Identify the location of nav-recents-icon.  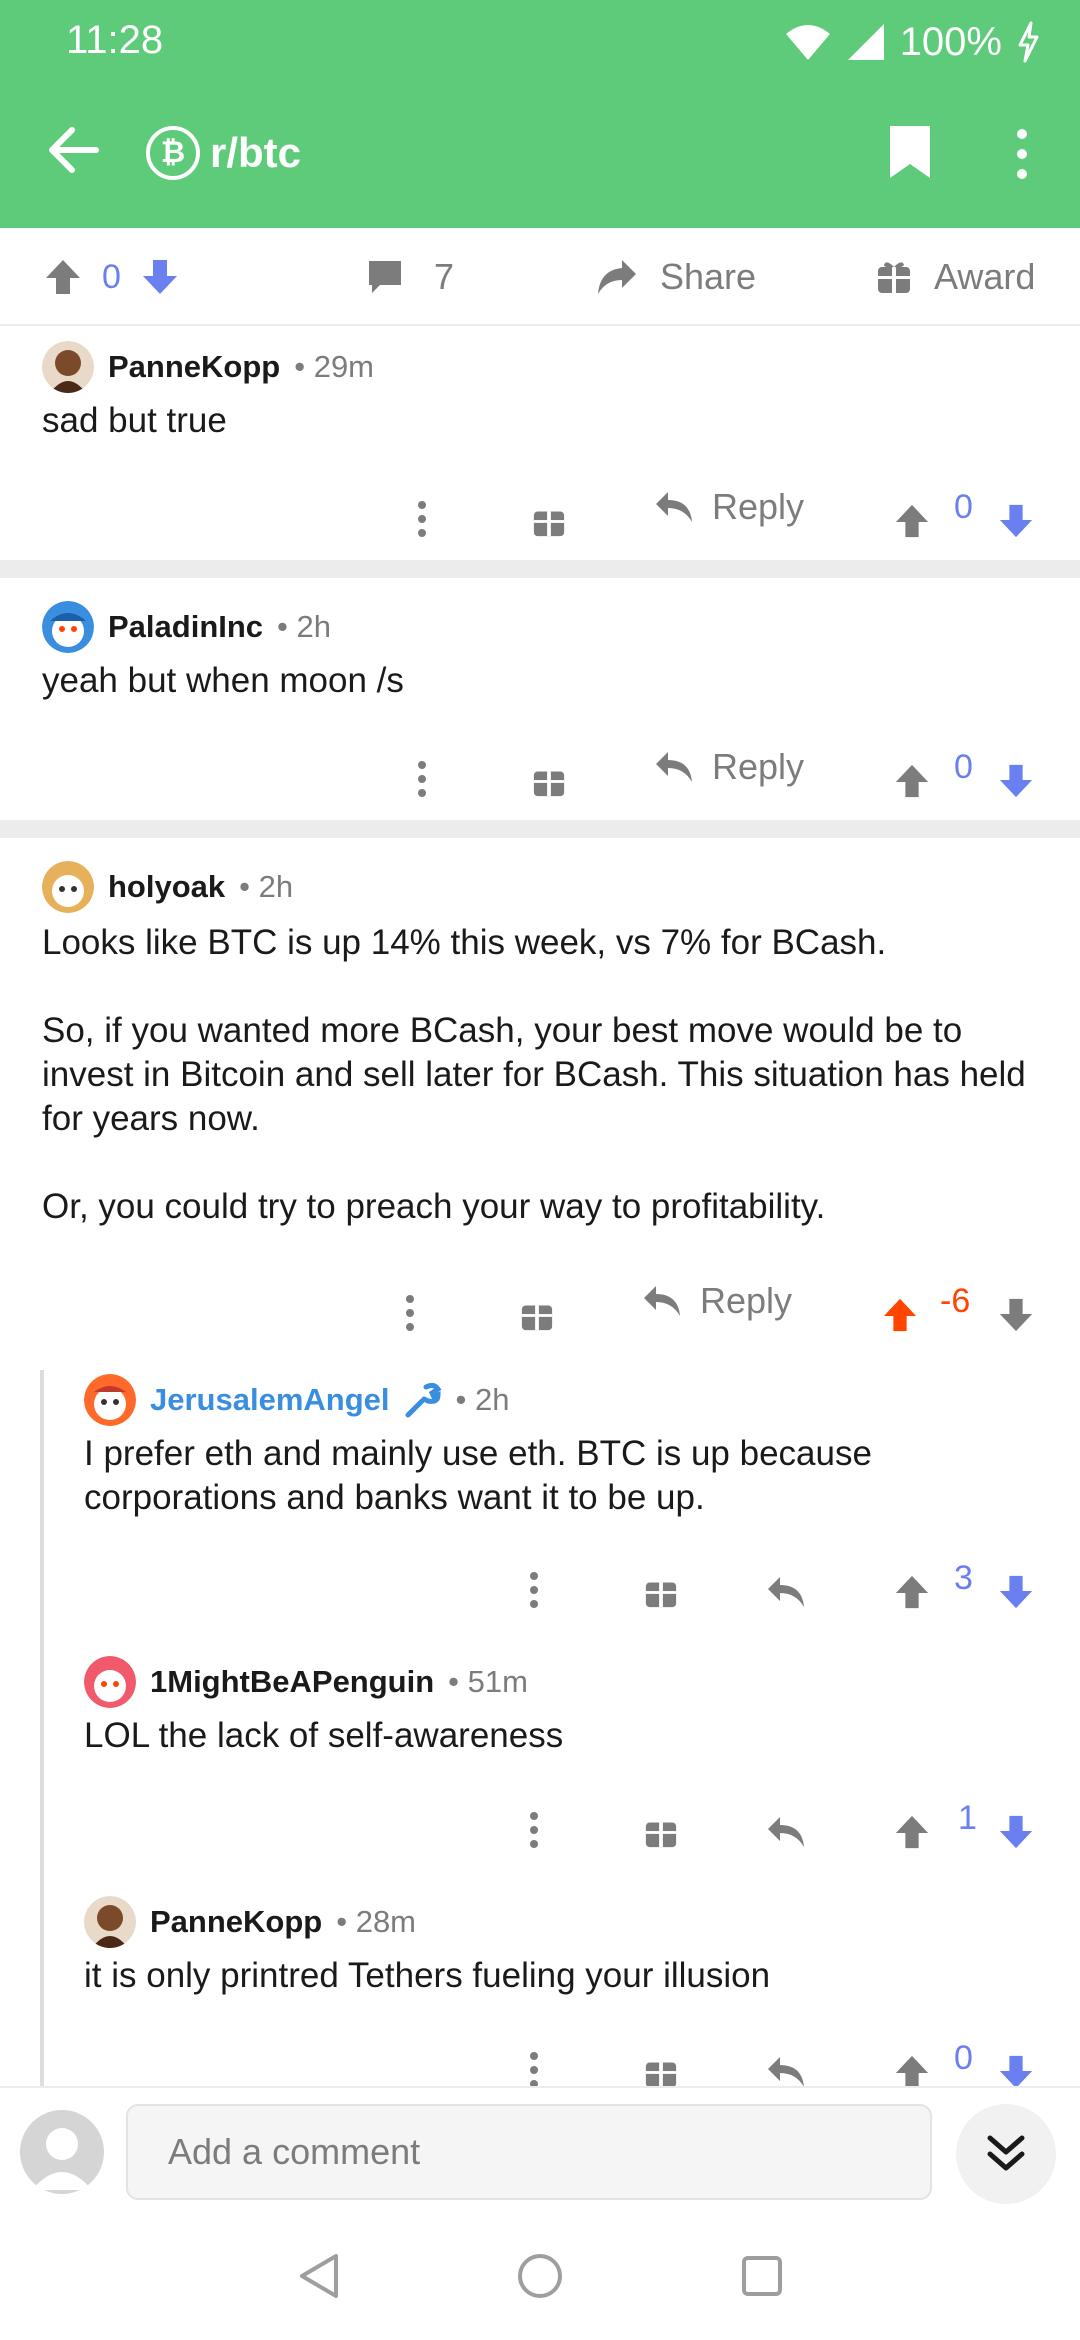
(762, 2276).